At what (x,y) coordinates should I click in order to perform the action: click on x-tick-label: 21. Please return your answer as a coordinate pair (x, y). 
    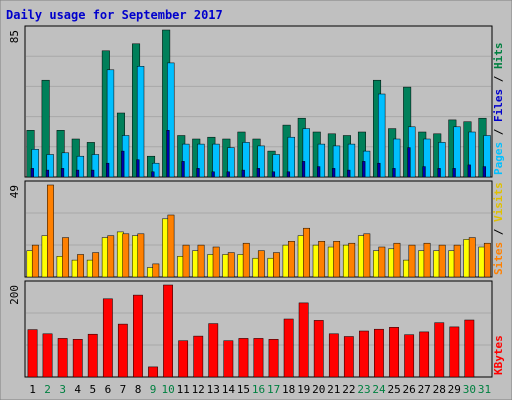
    Looking at the image, I should click on (333, 389).